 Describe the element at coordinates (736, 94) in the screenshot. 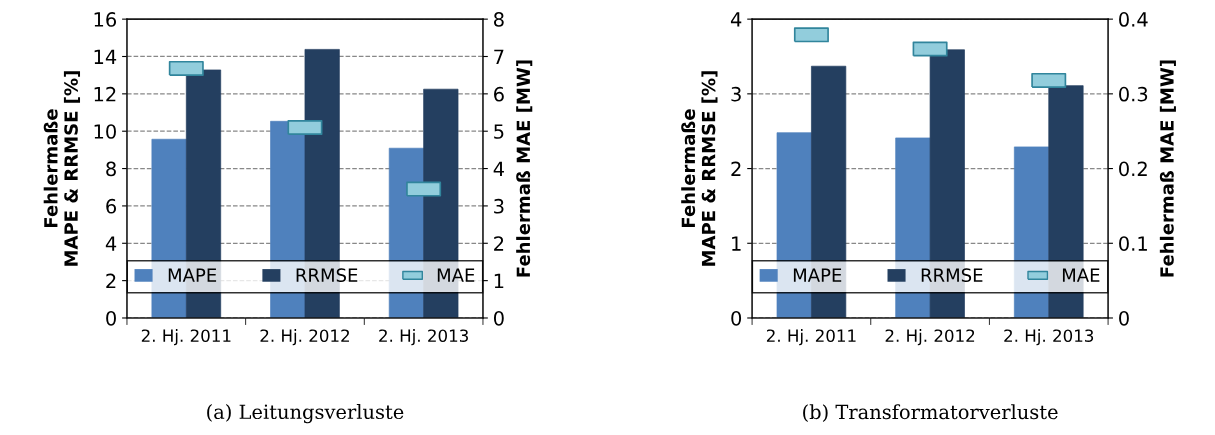

I see `y-tick-label: 3` at that location.